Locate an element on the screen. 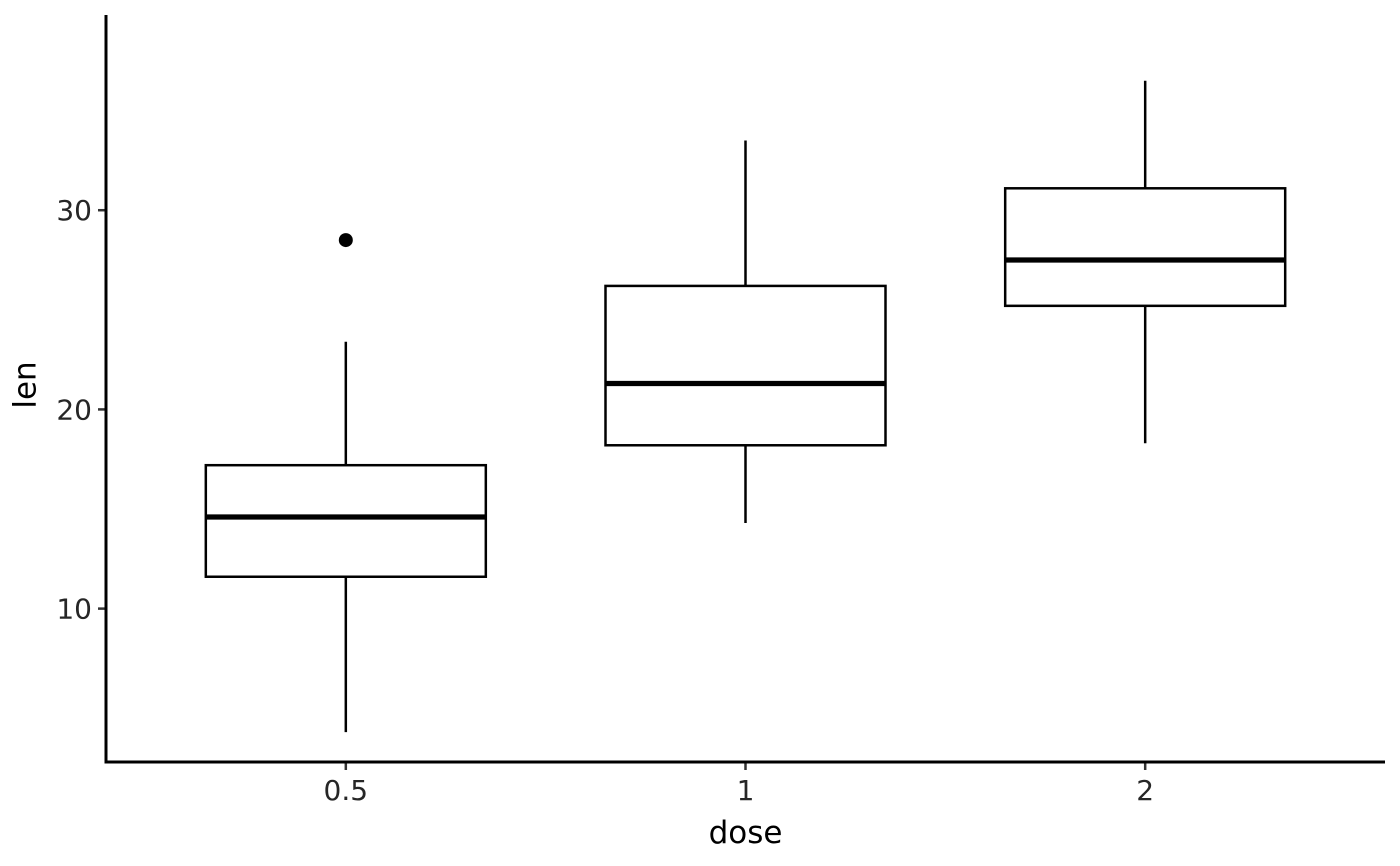  y-tick-label: 20 is located at coordinates (74, 409).